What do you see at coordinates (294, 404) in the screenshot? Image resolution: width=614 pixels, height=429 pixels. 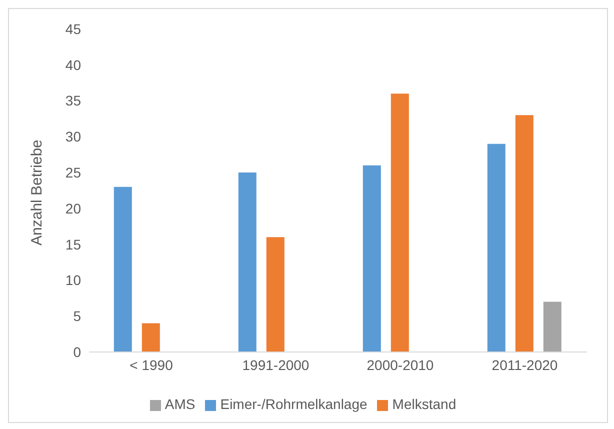 I see `legend-label: Eimer-/Rohrmelkanlage` at bounding box center [294, 404].